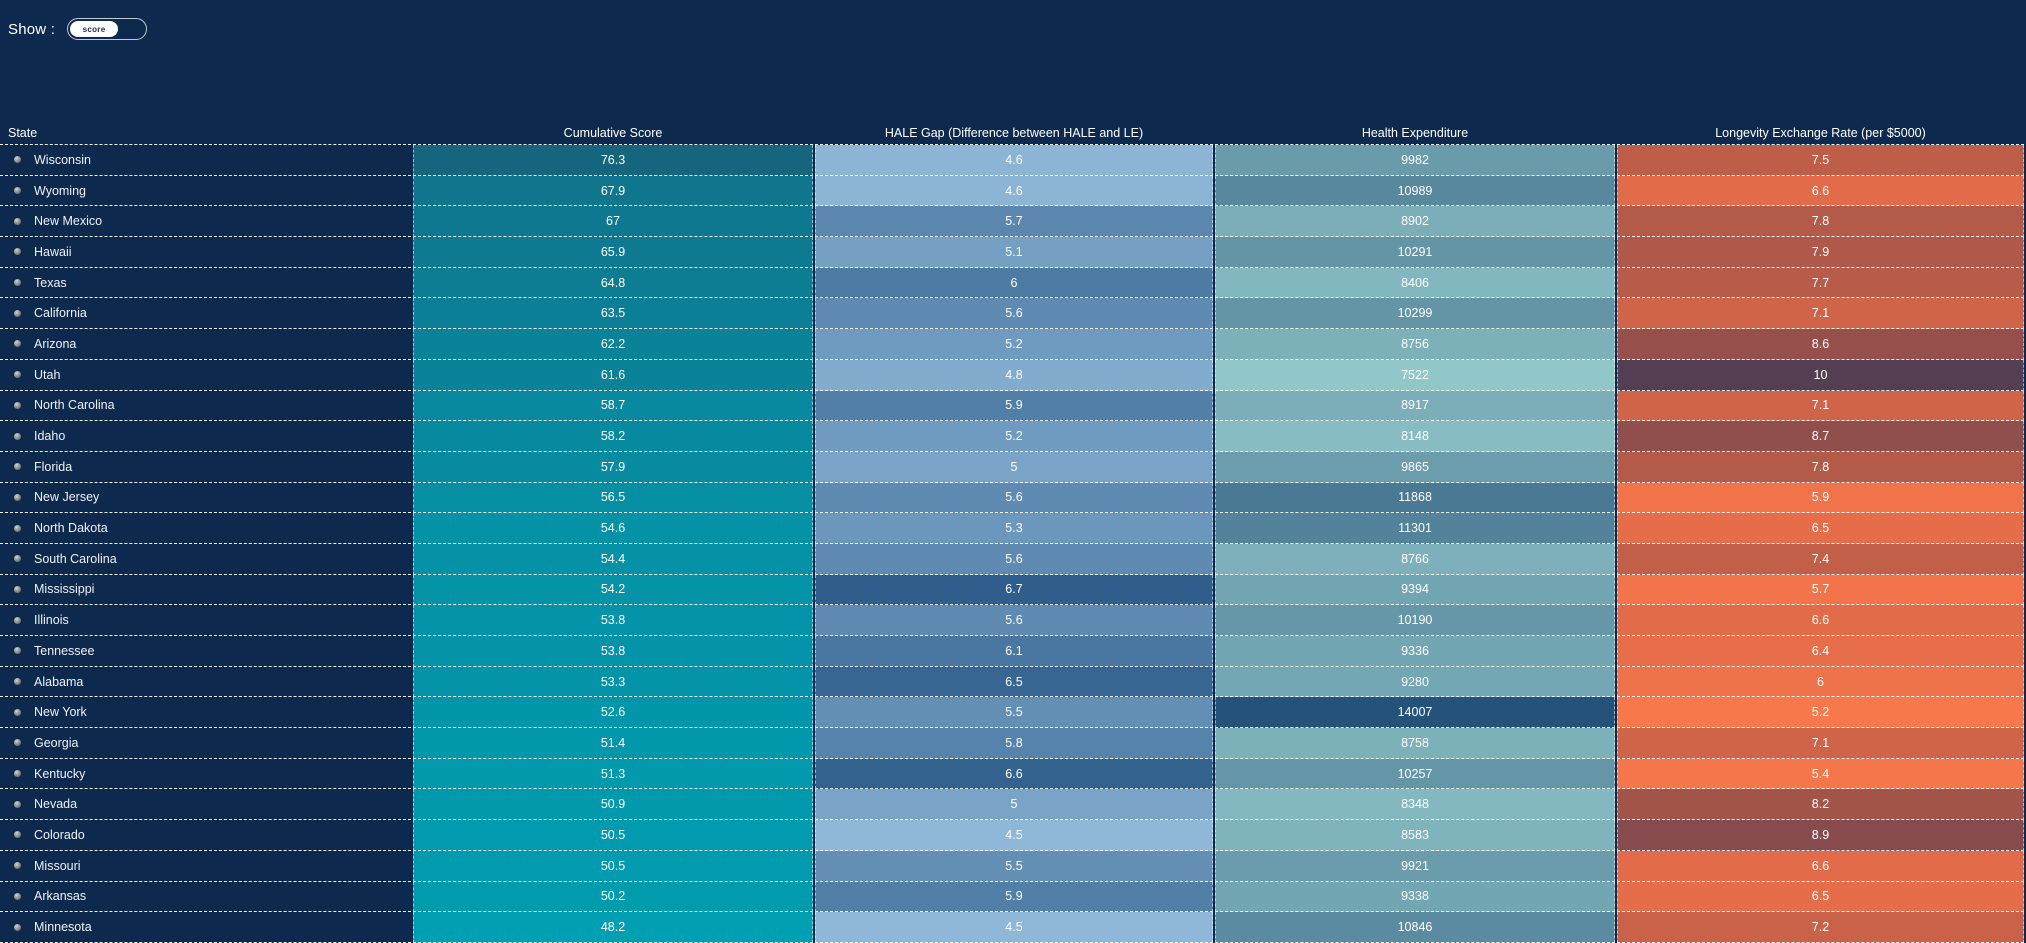 The width and height of the screenshot is (2026, 943). Describe the element at coordinates (1014, 743) in the screenshot. I see `hale-gap-cell: 5.8` at that location.